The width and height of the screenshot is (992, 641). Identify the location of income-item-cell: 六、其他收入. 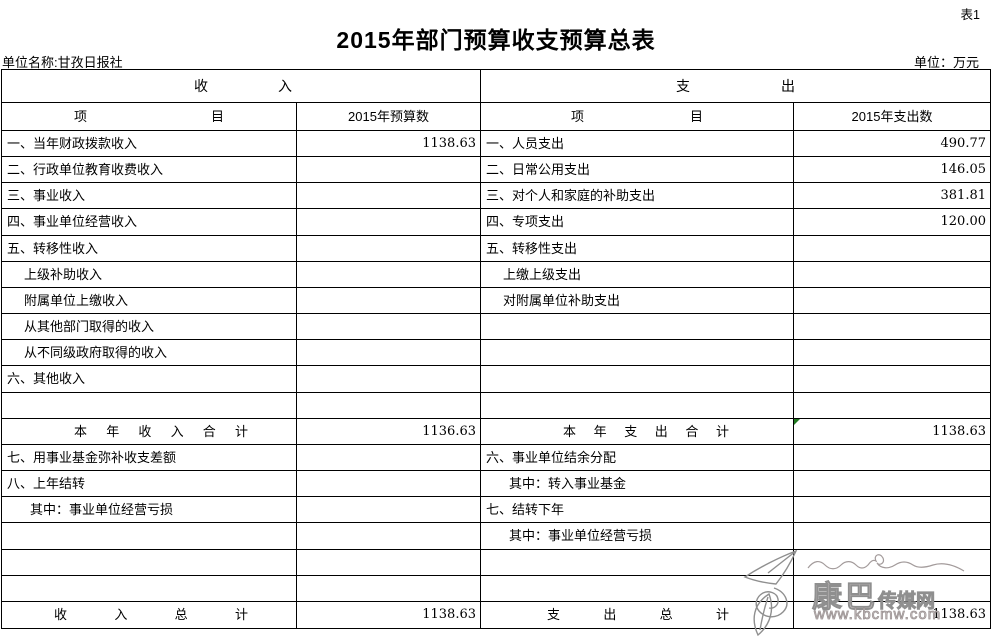
(149, 379).